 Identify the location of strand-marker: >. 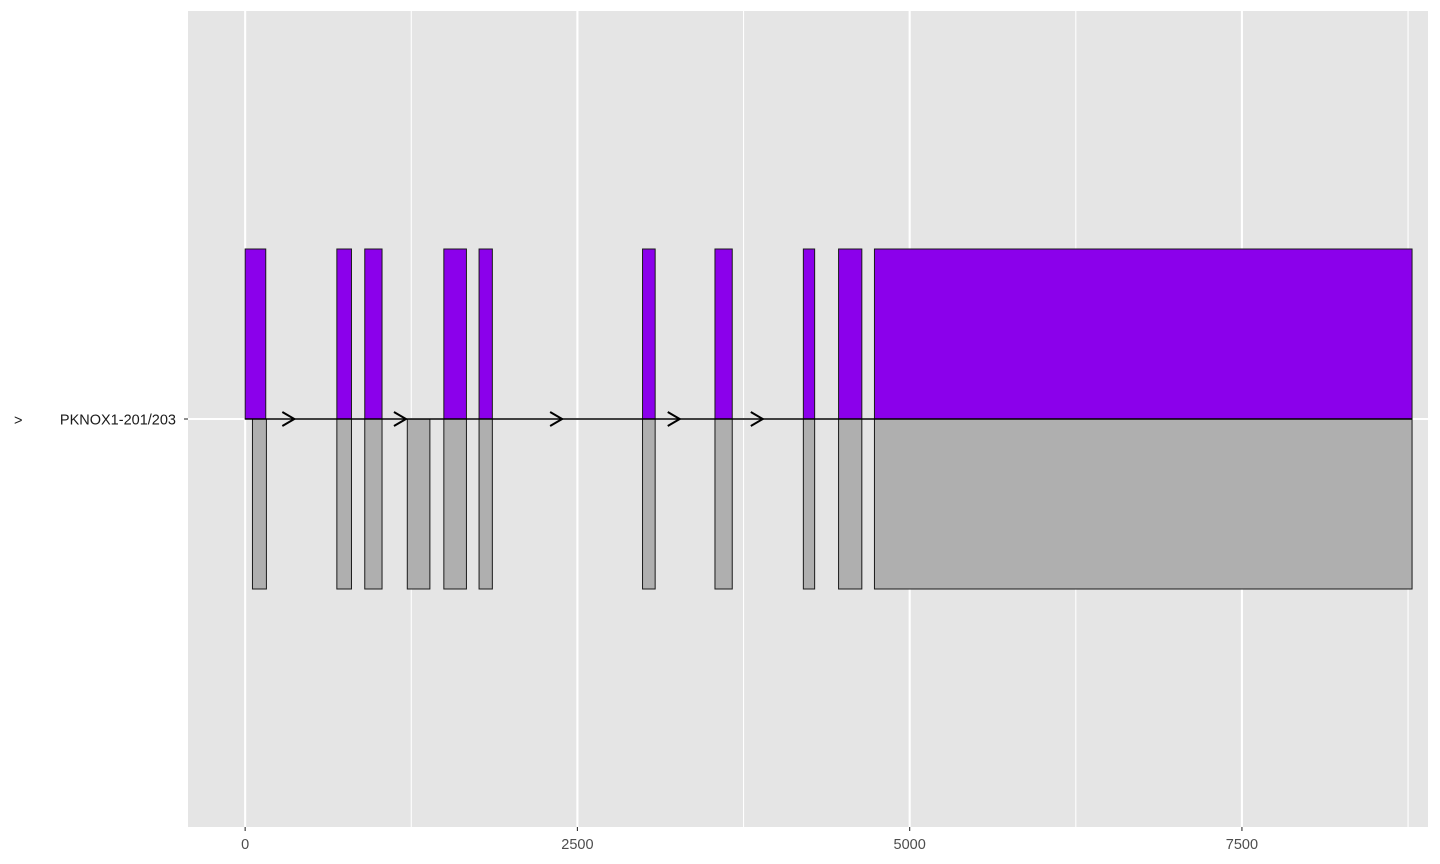
(18, 421).